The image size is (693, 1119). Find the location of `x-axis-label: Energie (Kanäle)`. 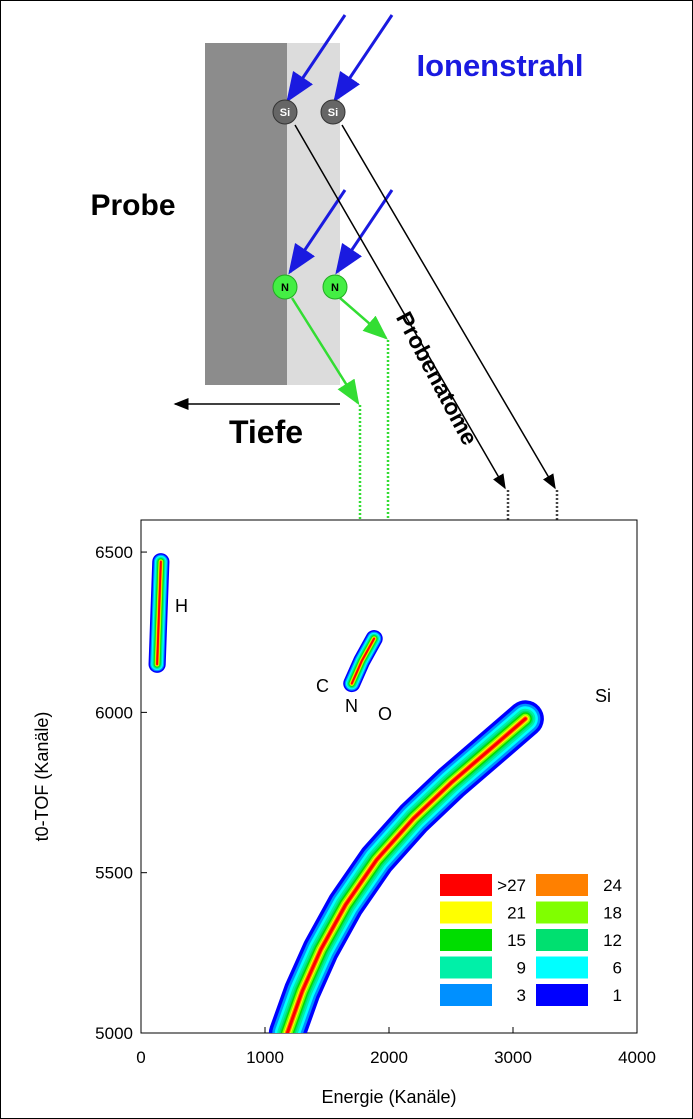

x-axis-label: Energie (Kanäle) is located at coordinates (388, 1097).